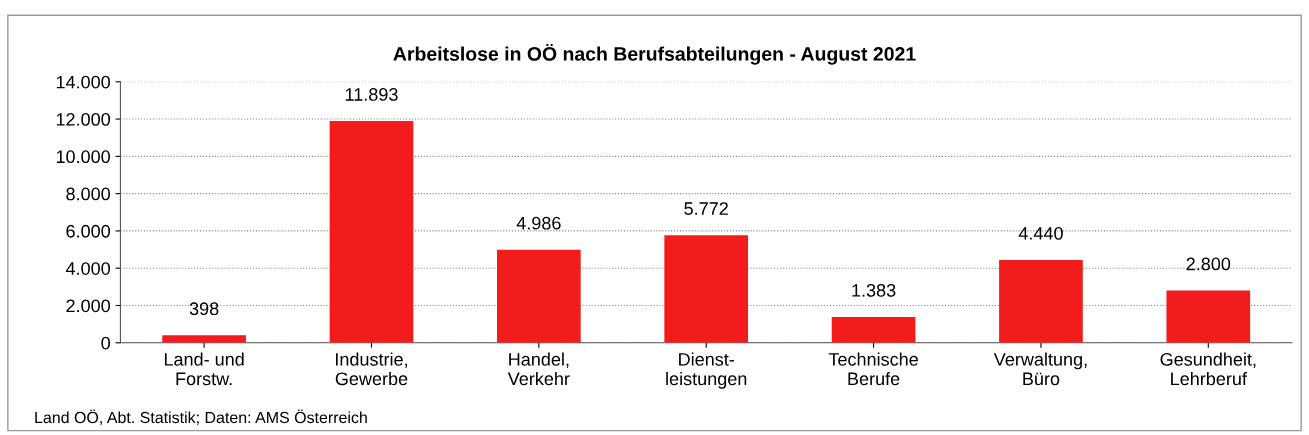  I want to click on y-tick-label: 14.000, so click(83, 82).